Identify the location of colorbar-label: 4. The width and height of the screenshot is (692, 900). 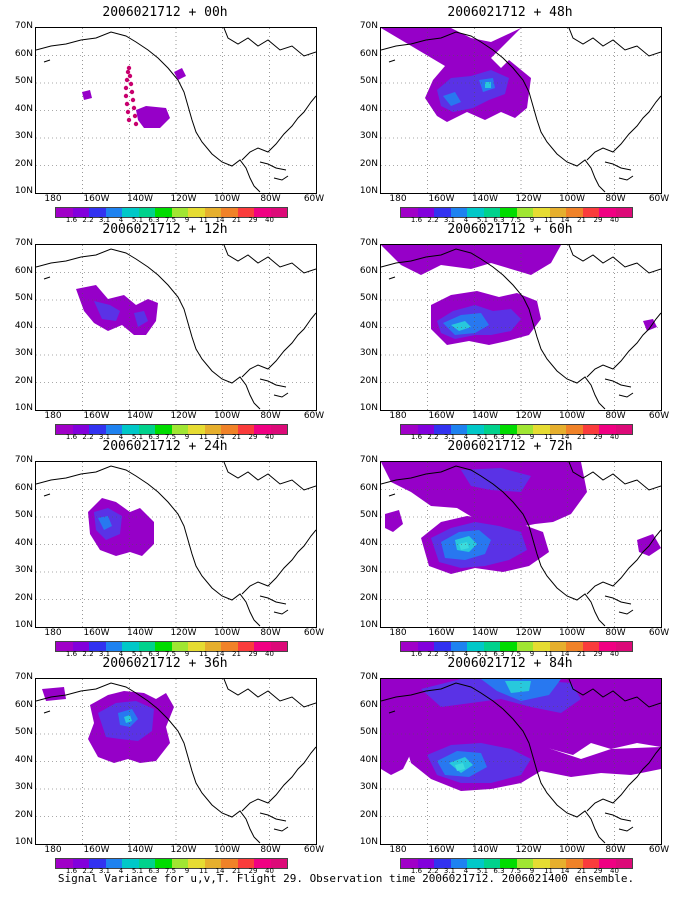
(466, 220).